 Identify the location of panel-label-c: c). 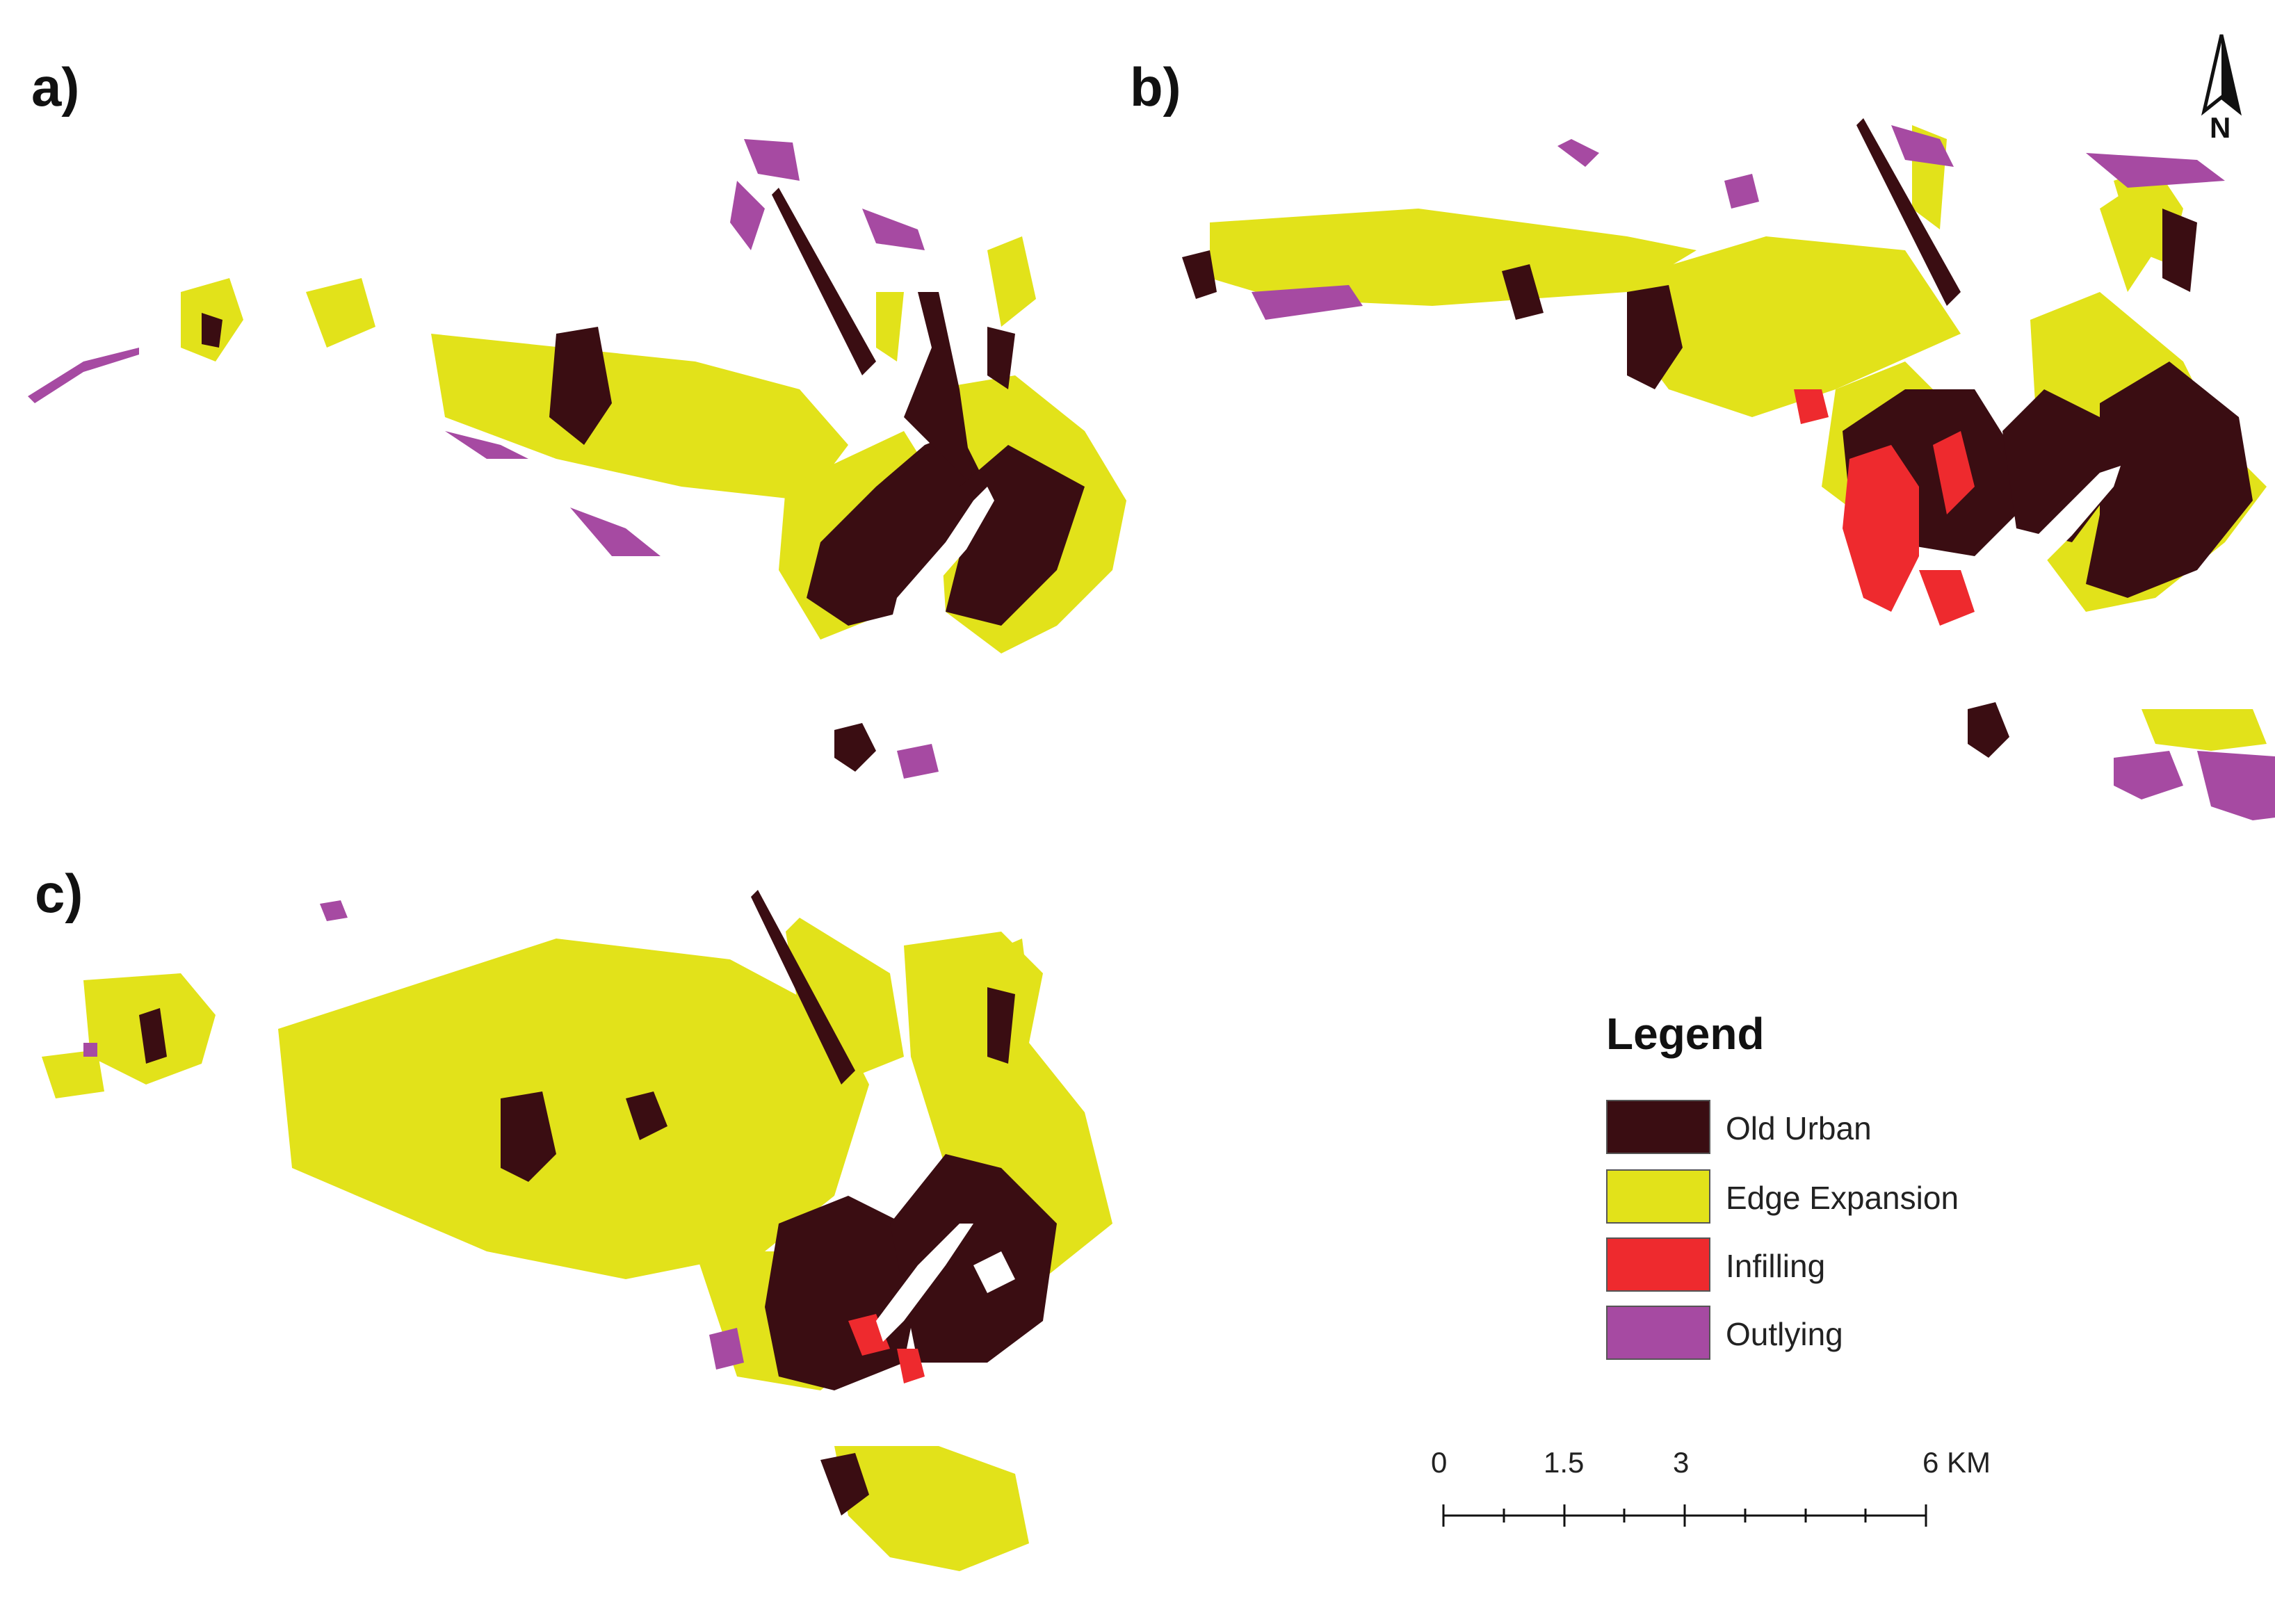
(59, 893).